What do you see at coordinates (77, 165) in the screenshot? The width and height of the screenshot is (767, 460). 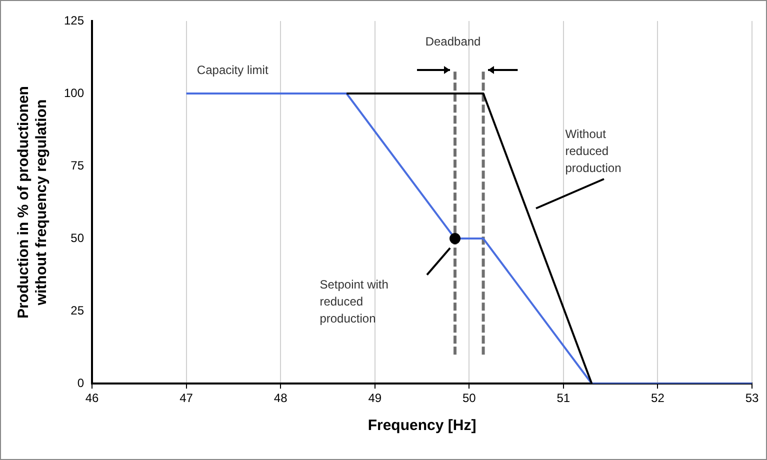 I see `y-tick-label: 75` at bounding box center [77, 165].